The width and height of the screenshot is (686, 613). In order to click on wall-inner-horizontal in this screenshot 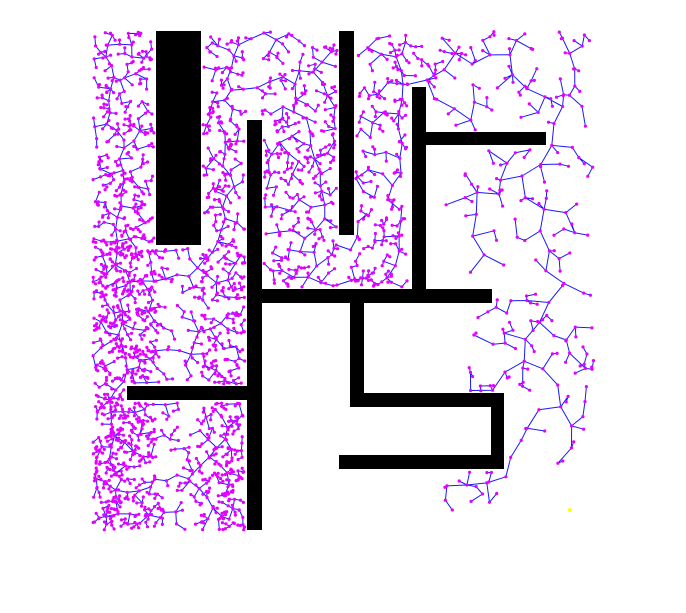, I will do `click(427, 400)`.